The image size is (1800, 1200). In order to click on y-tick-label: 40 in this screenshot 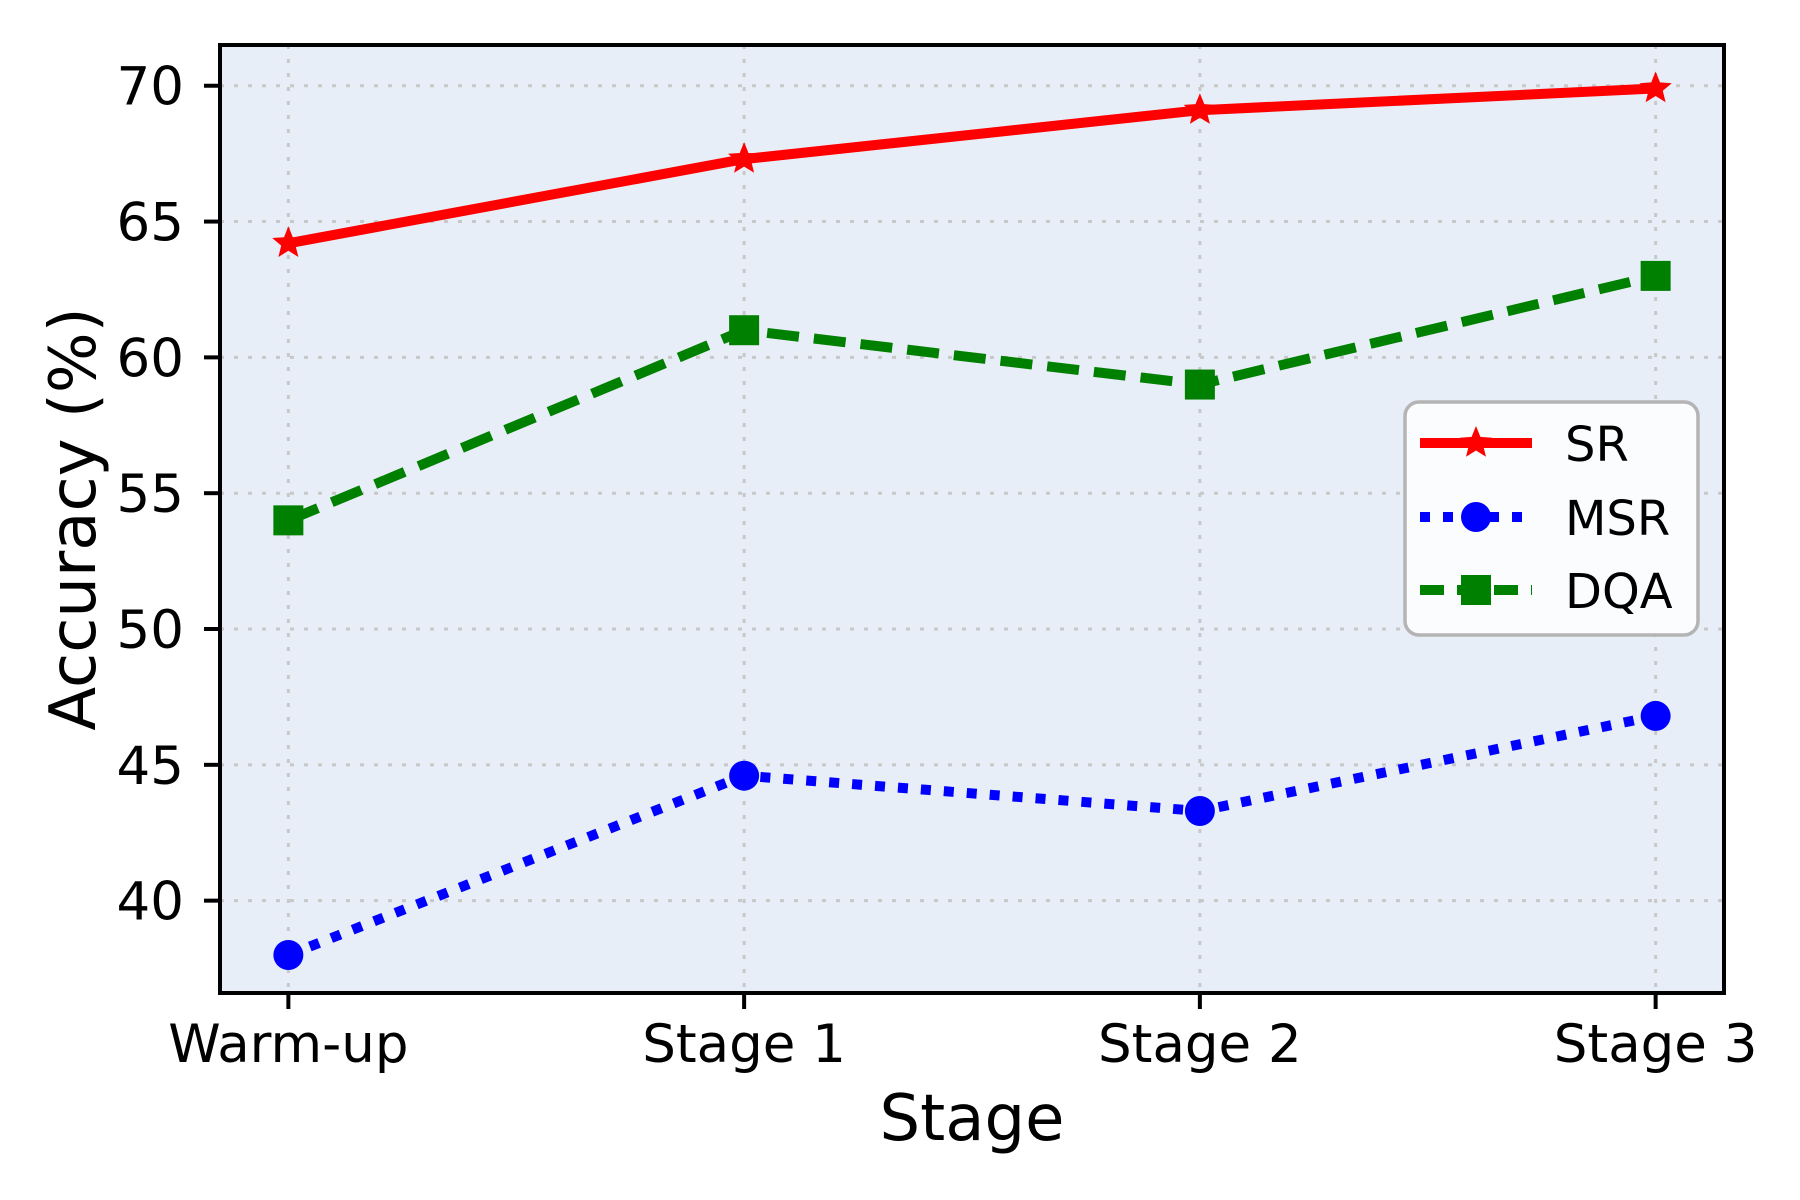, I will do `click(150, 902)`.